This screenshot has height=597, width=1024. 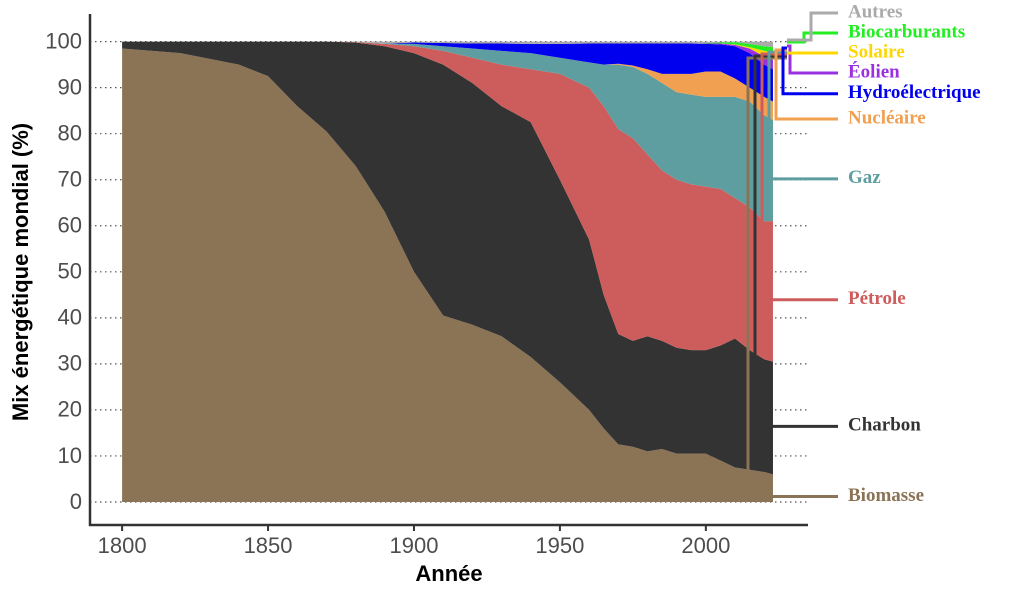 What do you see at coordinates (413, 545) in the screenshot?
I see `x-tick-label: 1900` at bounding box center [413, 545].